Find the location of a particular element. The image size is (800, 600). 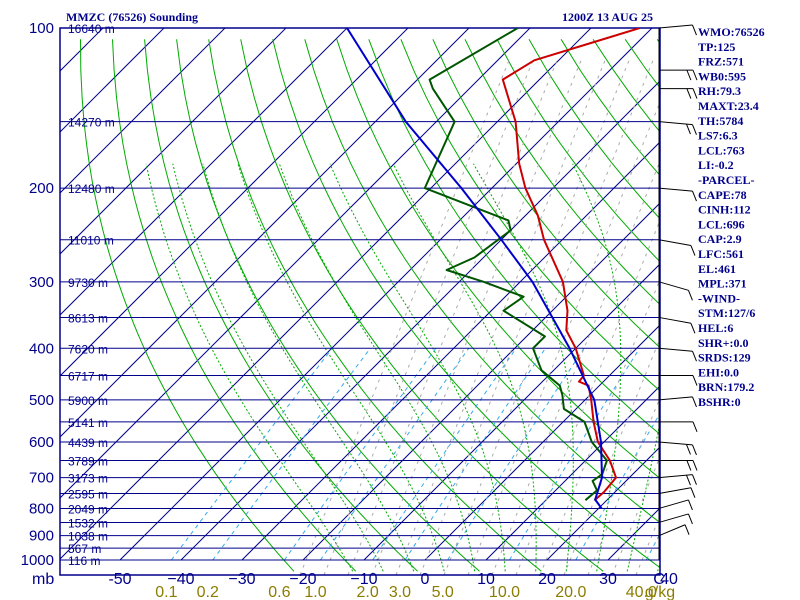

pressure-label: 800 is located at coordinates (41, 508).